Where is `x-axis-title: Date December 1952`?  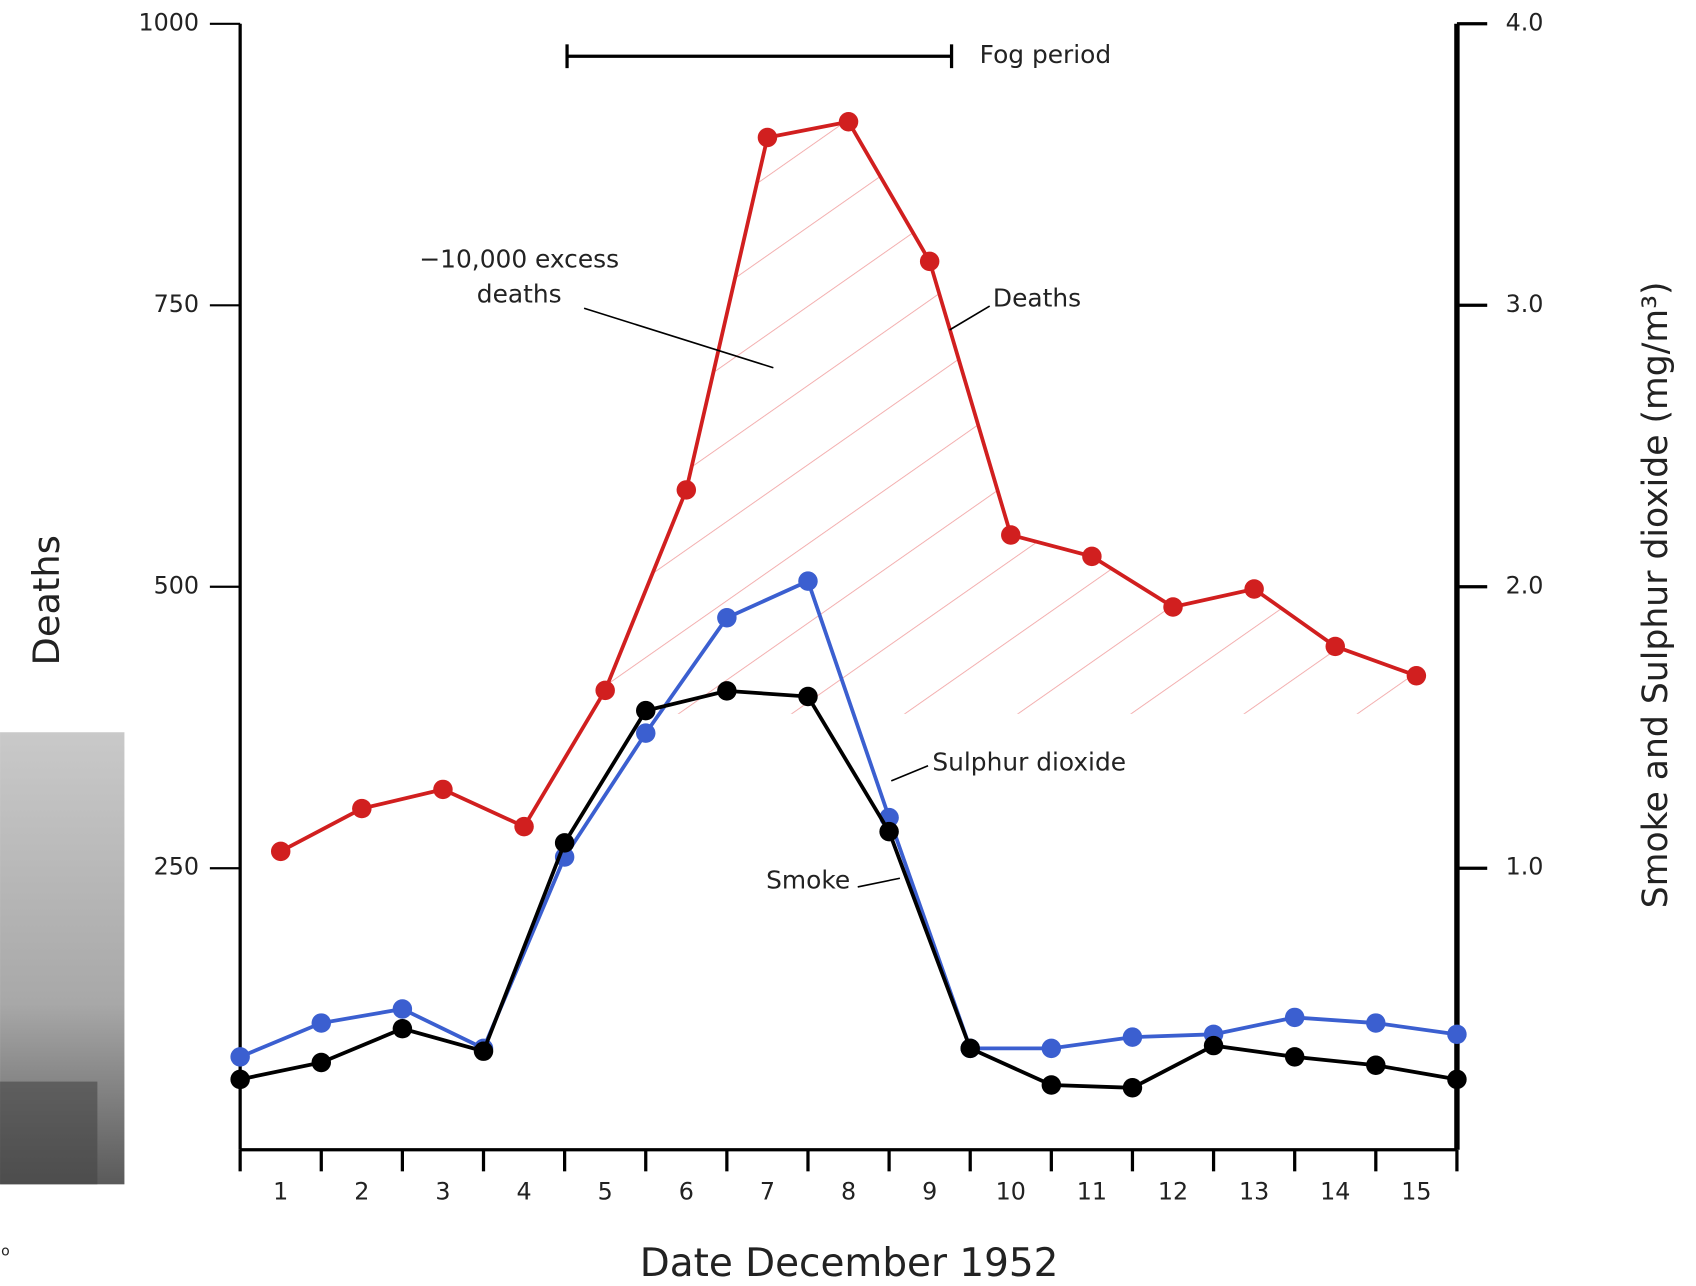 x-axis-title: Date December 1952 is located at coordinates (849, 1263).